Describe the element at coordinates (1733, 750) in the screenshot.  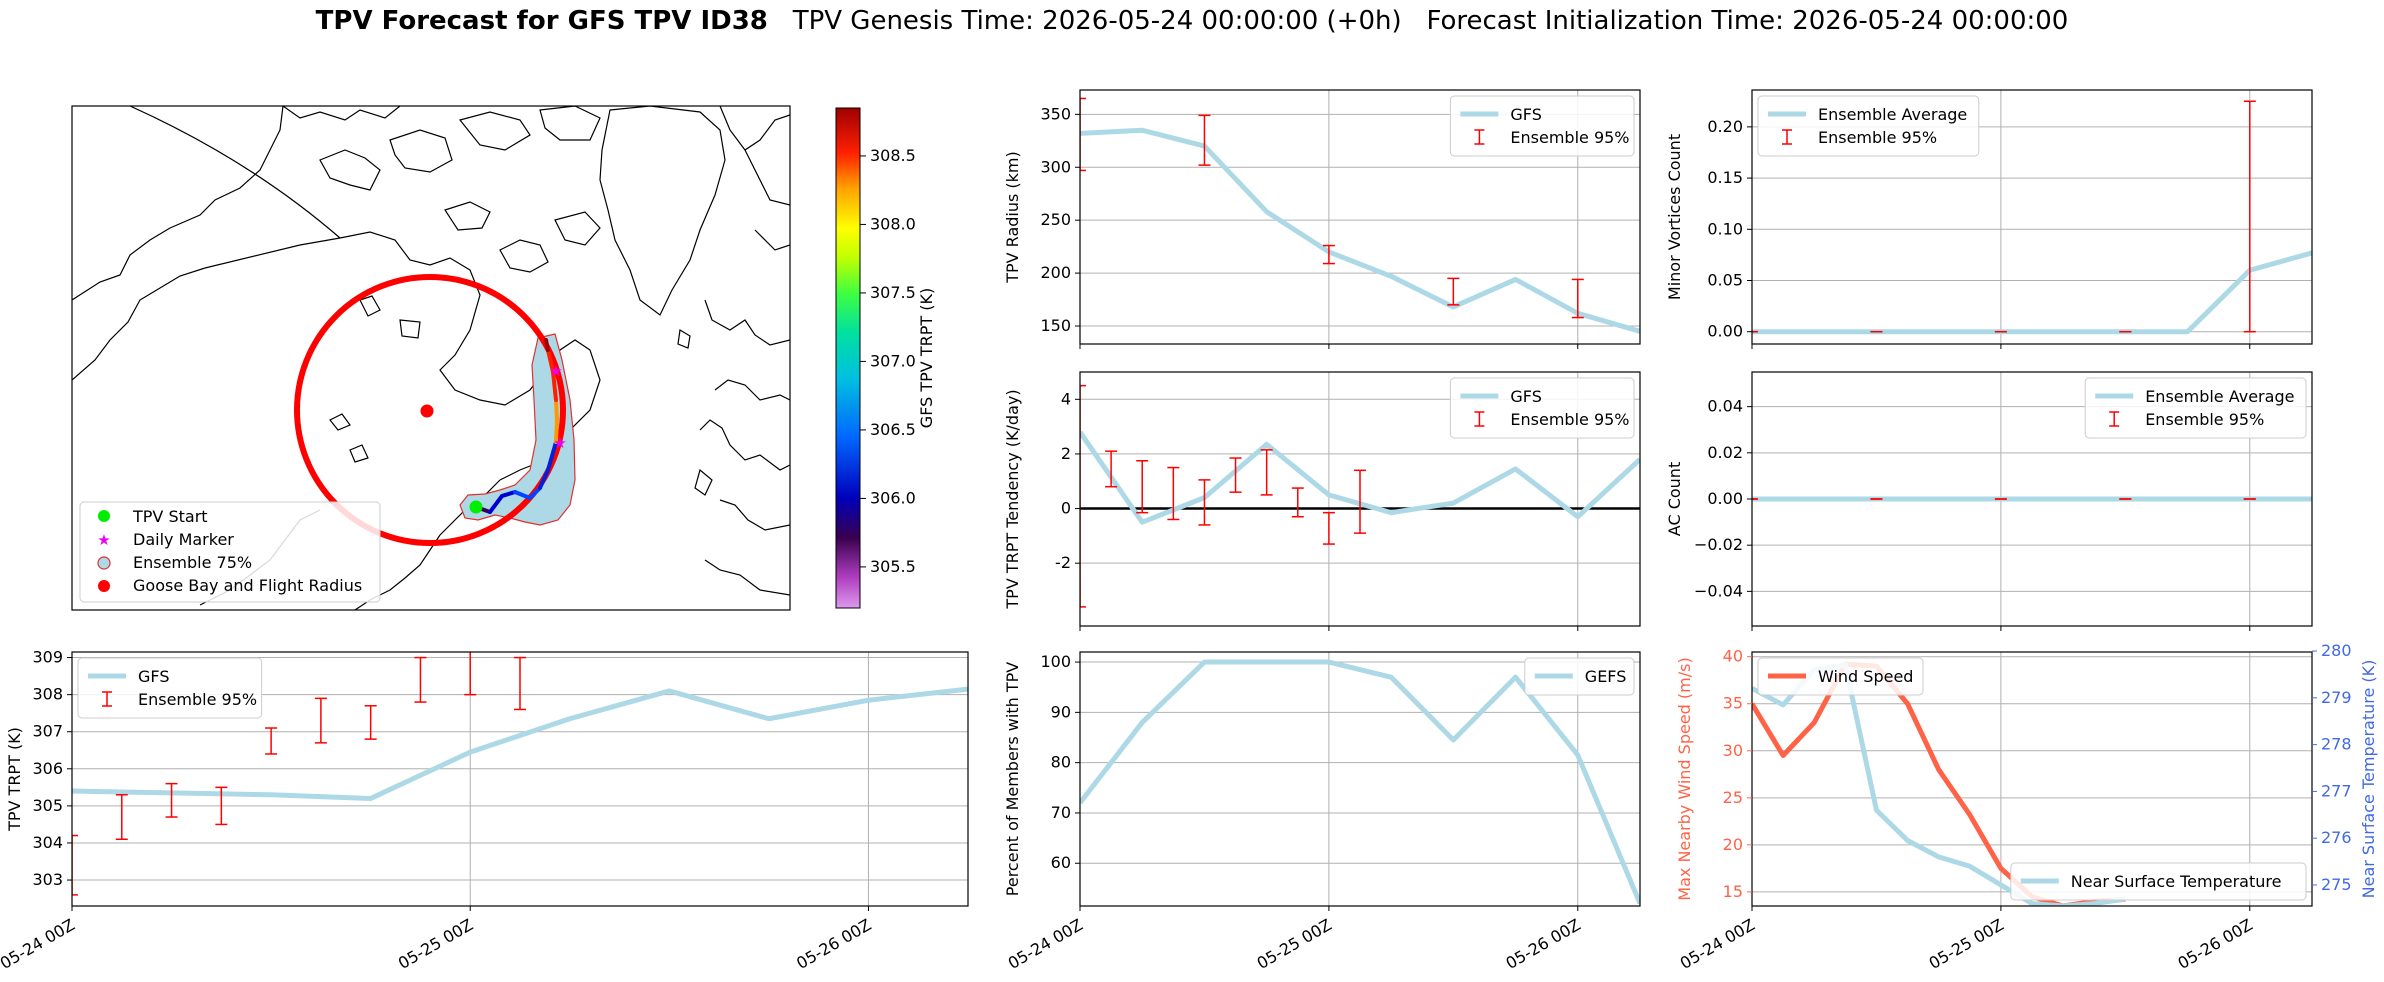
I see `y-tick-label: 30` at that location.